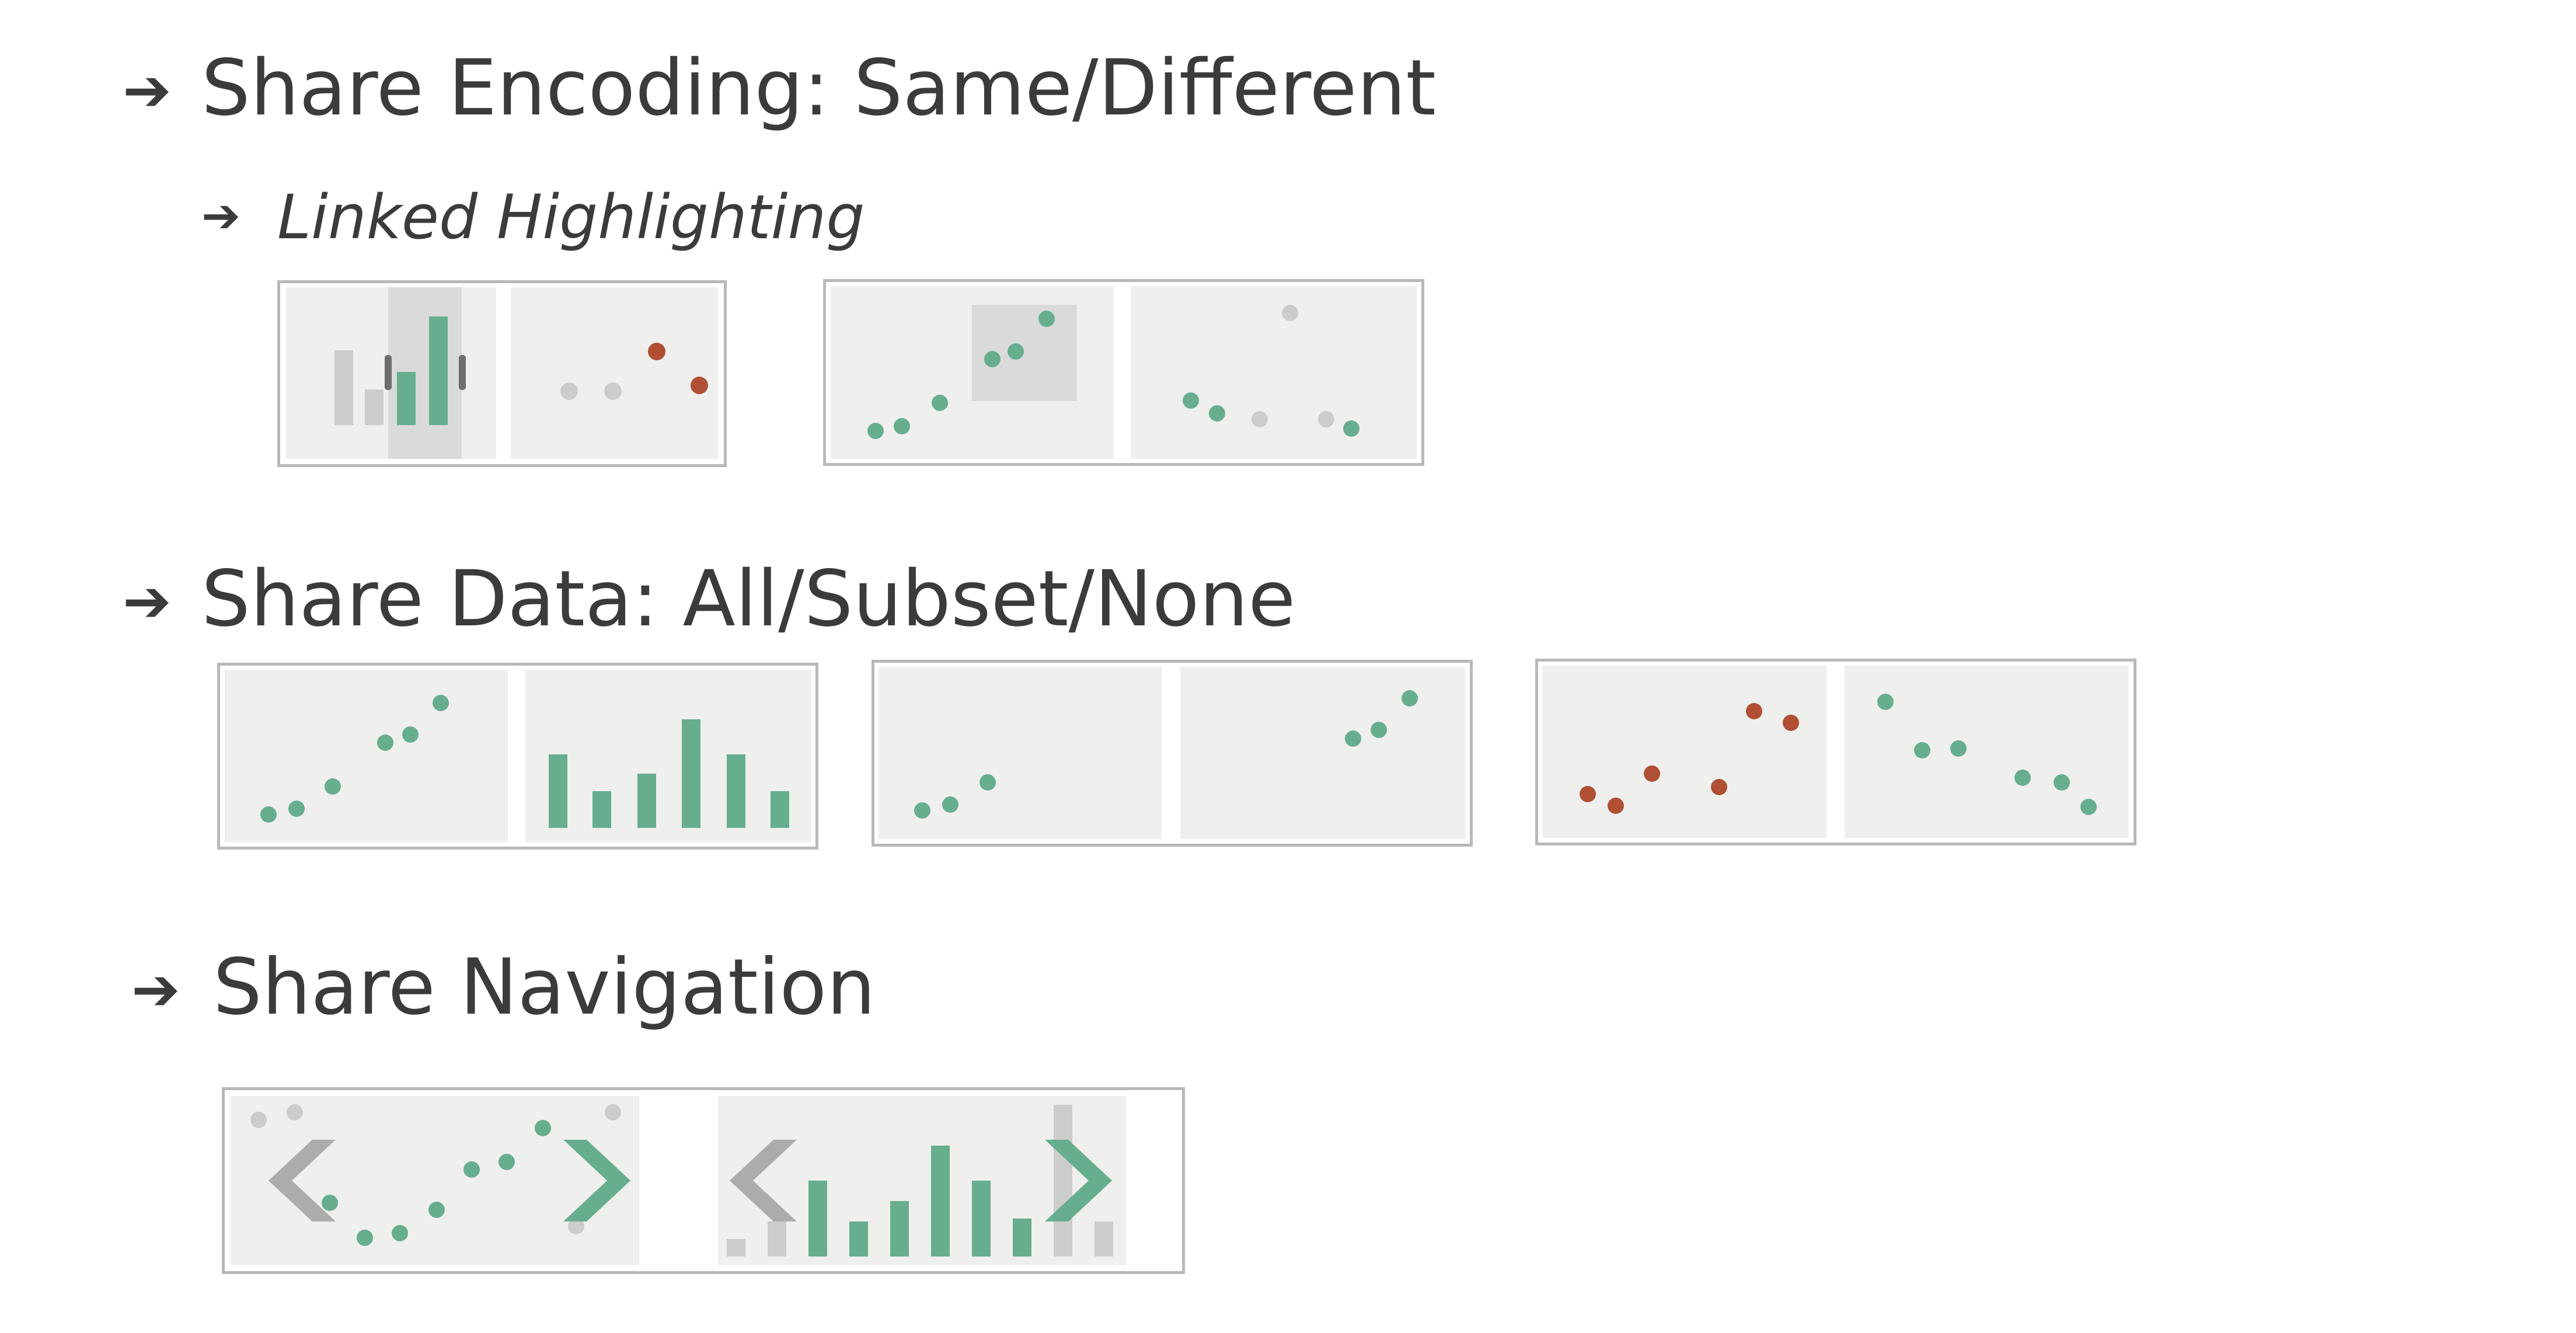 Image resolution: width=2576 pixels, height=1333 pixels. Describe the element at coordinates (749, 599) in the screenshot. I see `heading-share-data: Share Data: All/Subset/None` at that location.